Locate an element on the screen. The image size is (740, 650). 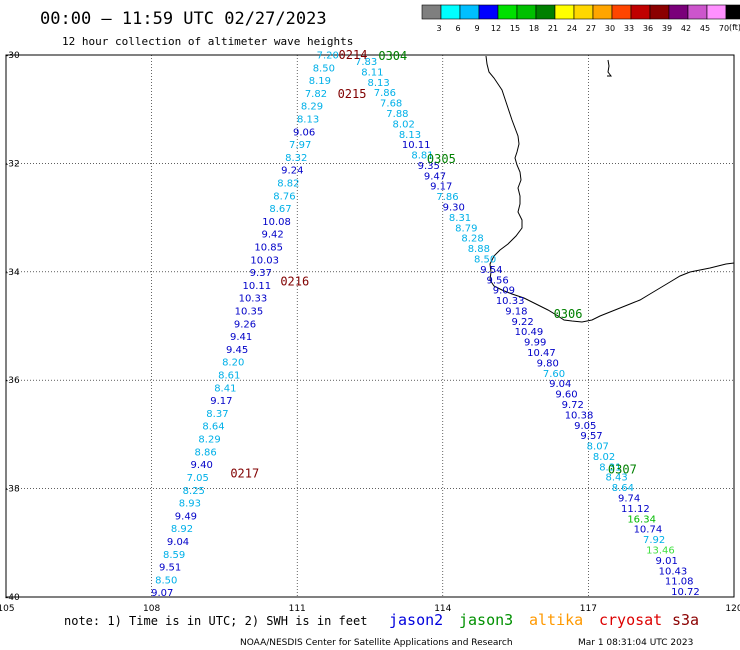
legend-label: 36 is located at coordinates (648, 28).